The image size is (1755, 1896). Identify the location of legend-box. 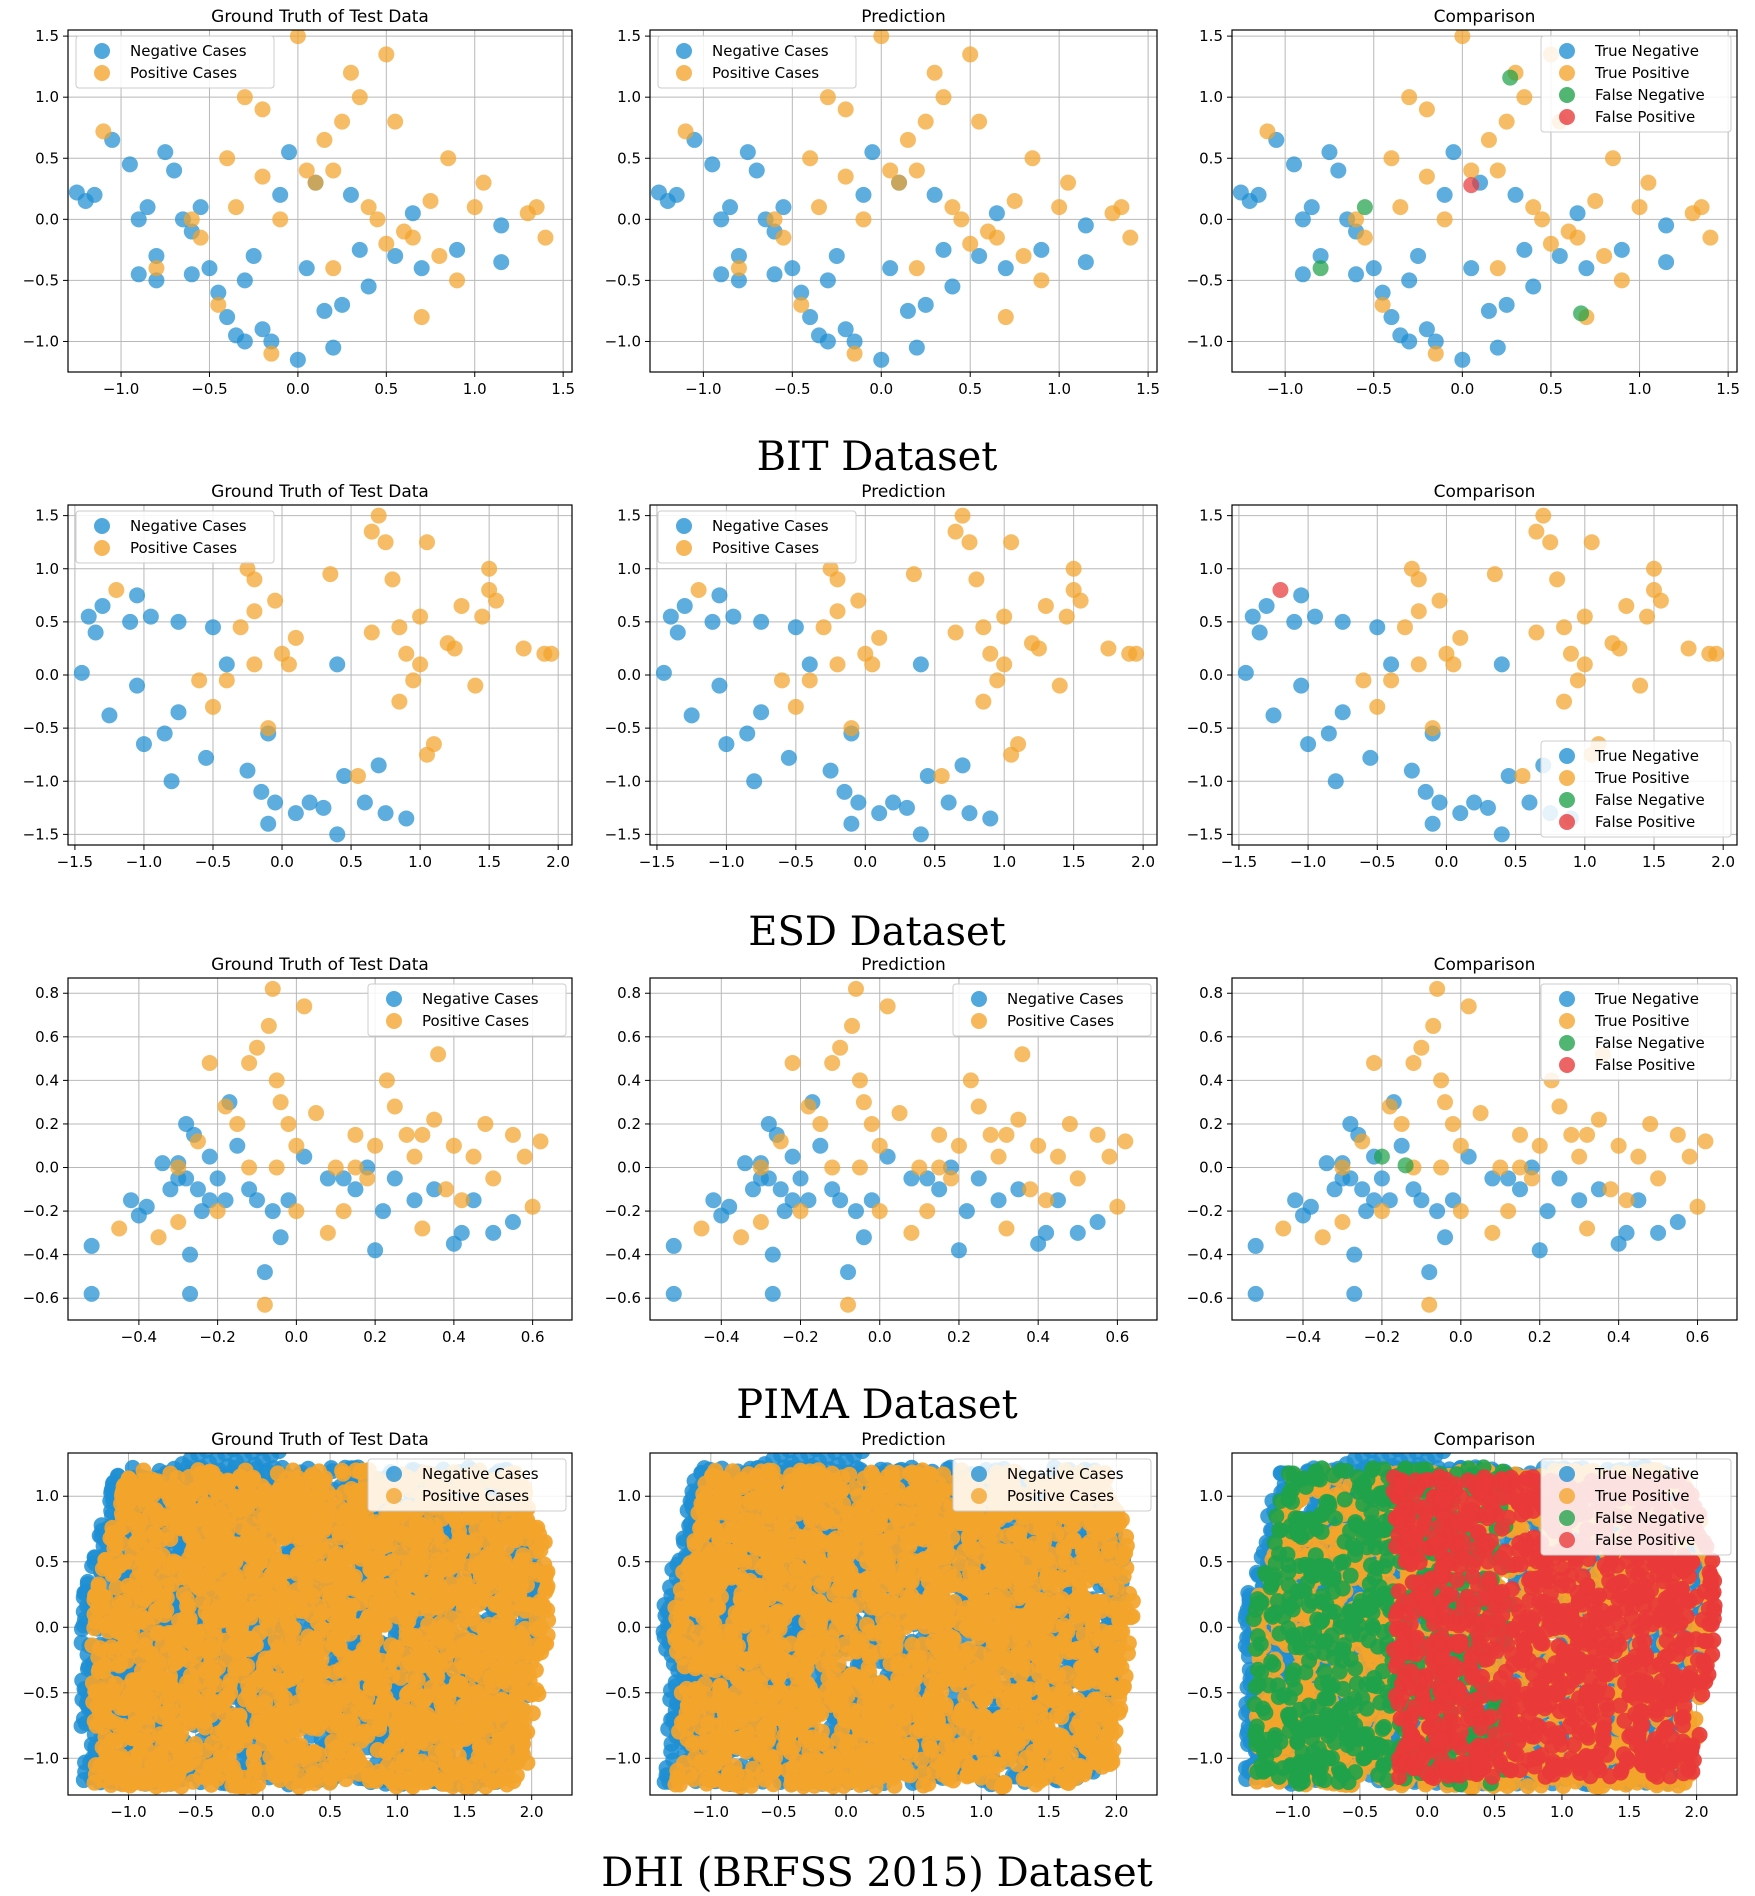
(757, 537).